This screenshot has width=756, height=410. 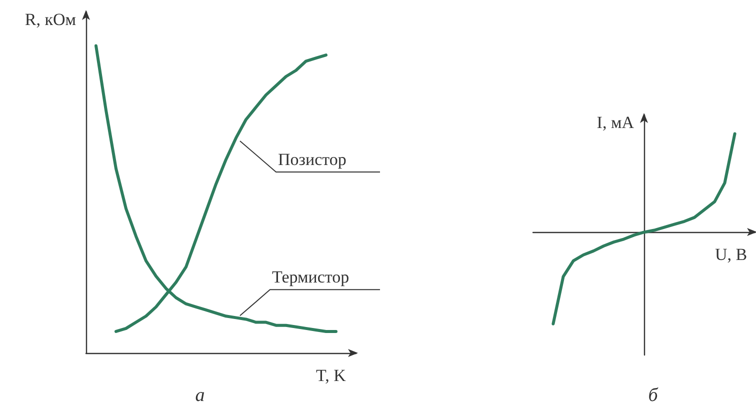 I want to click on text: Позистор, so click(x=312, y=159).